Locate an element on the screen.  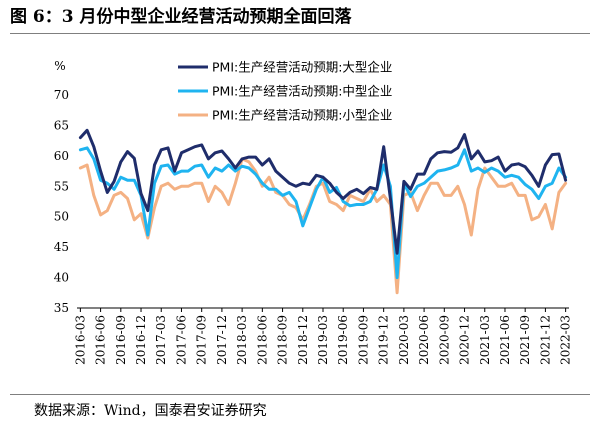
y-tick-label: 55 is located at coordinates (61, 186).